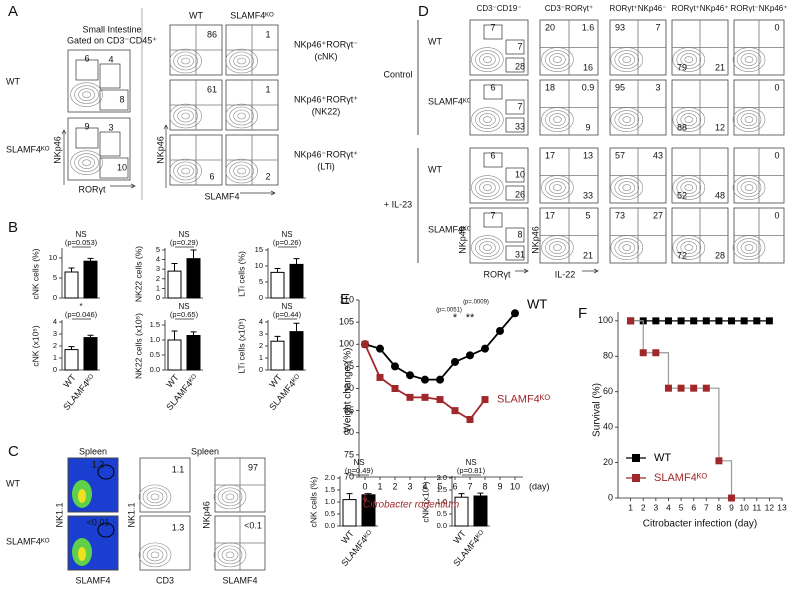 The width and height of the screenshot is (790, 590). Describe the element at coordinates (720, 127) in the screenshot. I see `gate-percent: 12` at that location.